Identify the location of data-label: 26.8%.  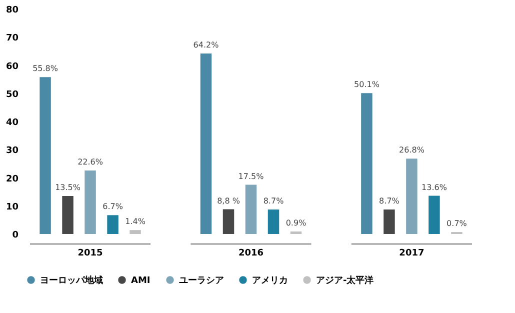
(412, 150).